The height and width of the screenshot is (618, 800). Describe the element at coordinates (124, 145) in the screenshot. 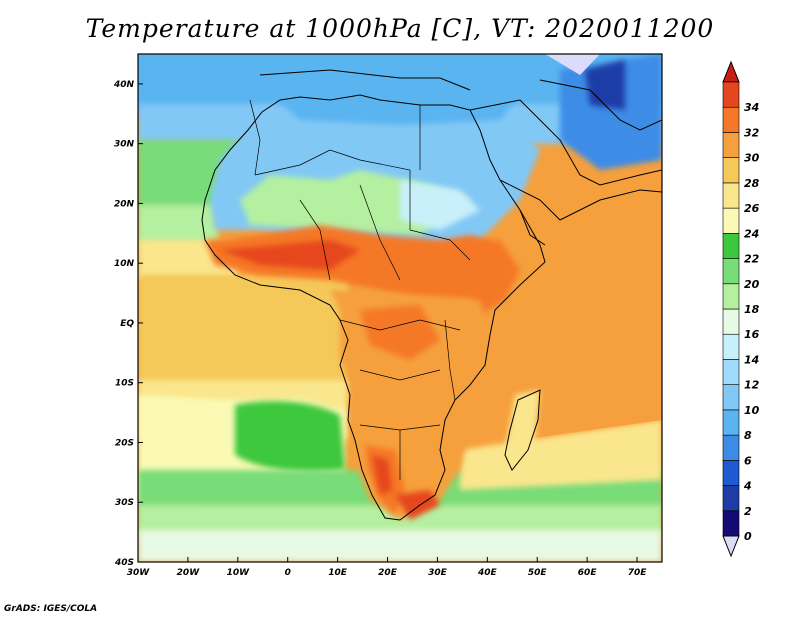

I see `lat-tick-label: 30N` at that location.